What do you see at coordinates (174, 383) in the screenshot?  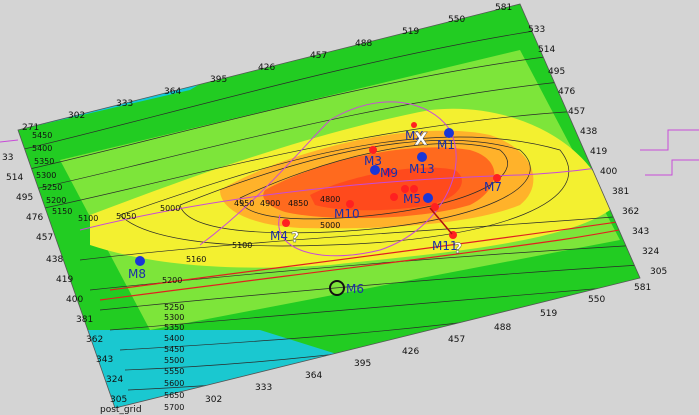 I see `contour-label: 5600` at bounding box center [174, 383].